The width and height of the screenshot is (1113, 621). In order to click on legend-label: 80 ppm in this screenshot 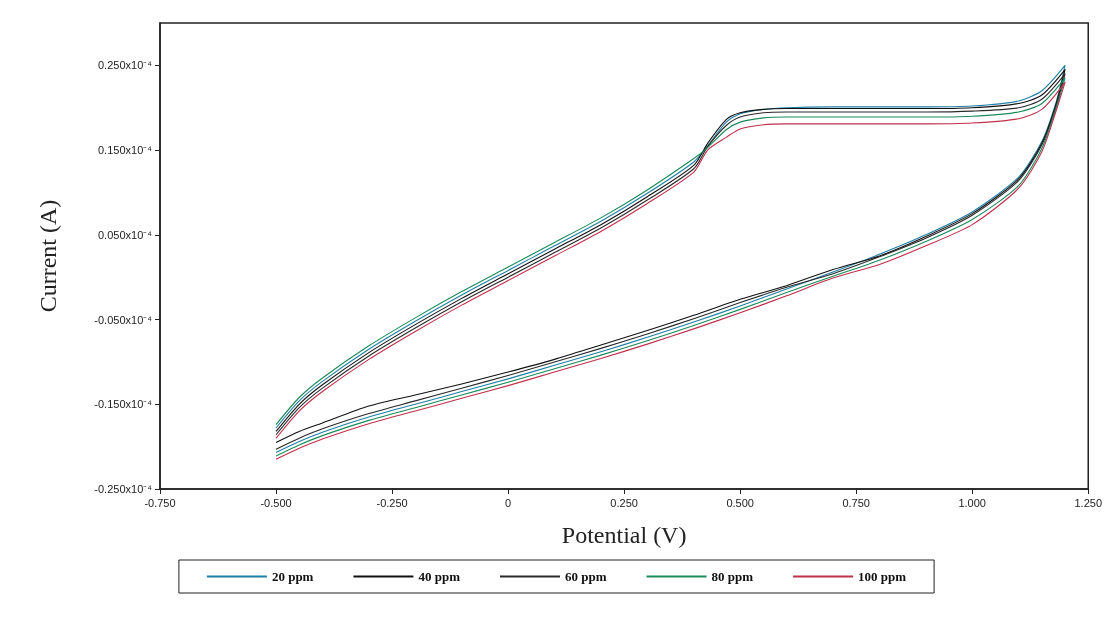, I will do `click(732, 576)`.